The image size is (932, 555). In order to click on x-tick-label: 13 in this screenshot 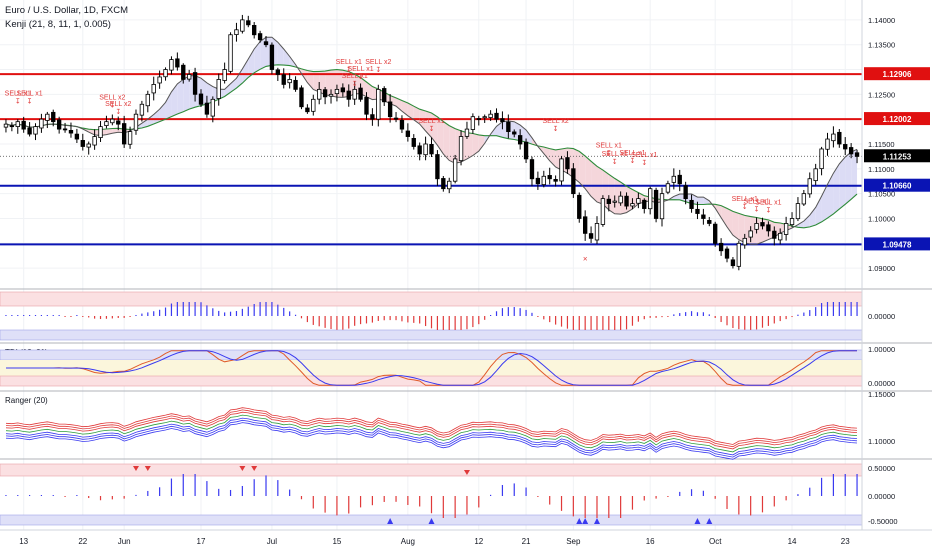, I will do `click(23, 541)`.